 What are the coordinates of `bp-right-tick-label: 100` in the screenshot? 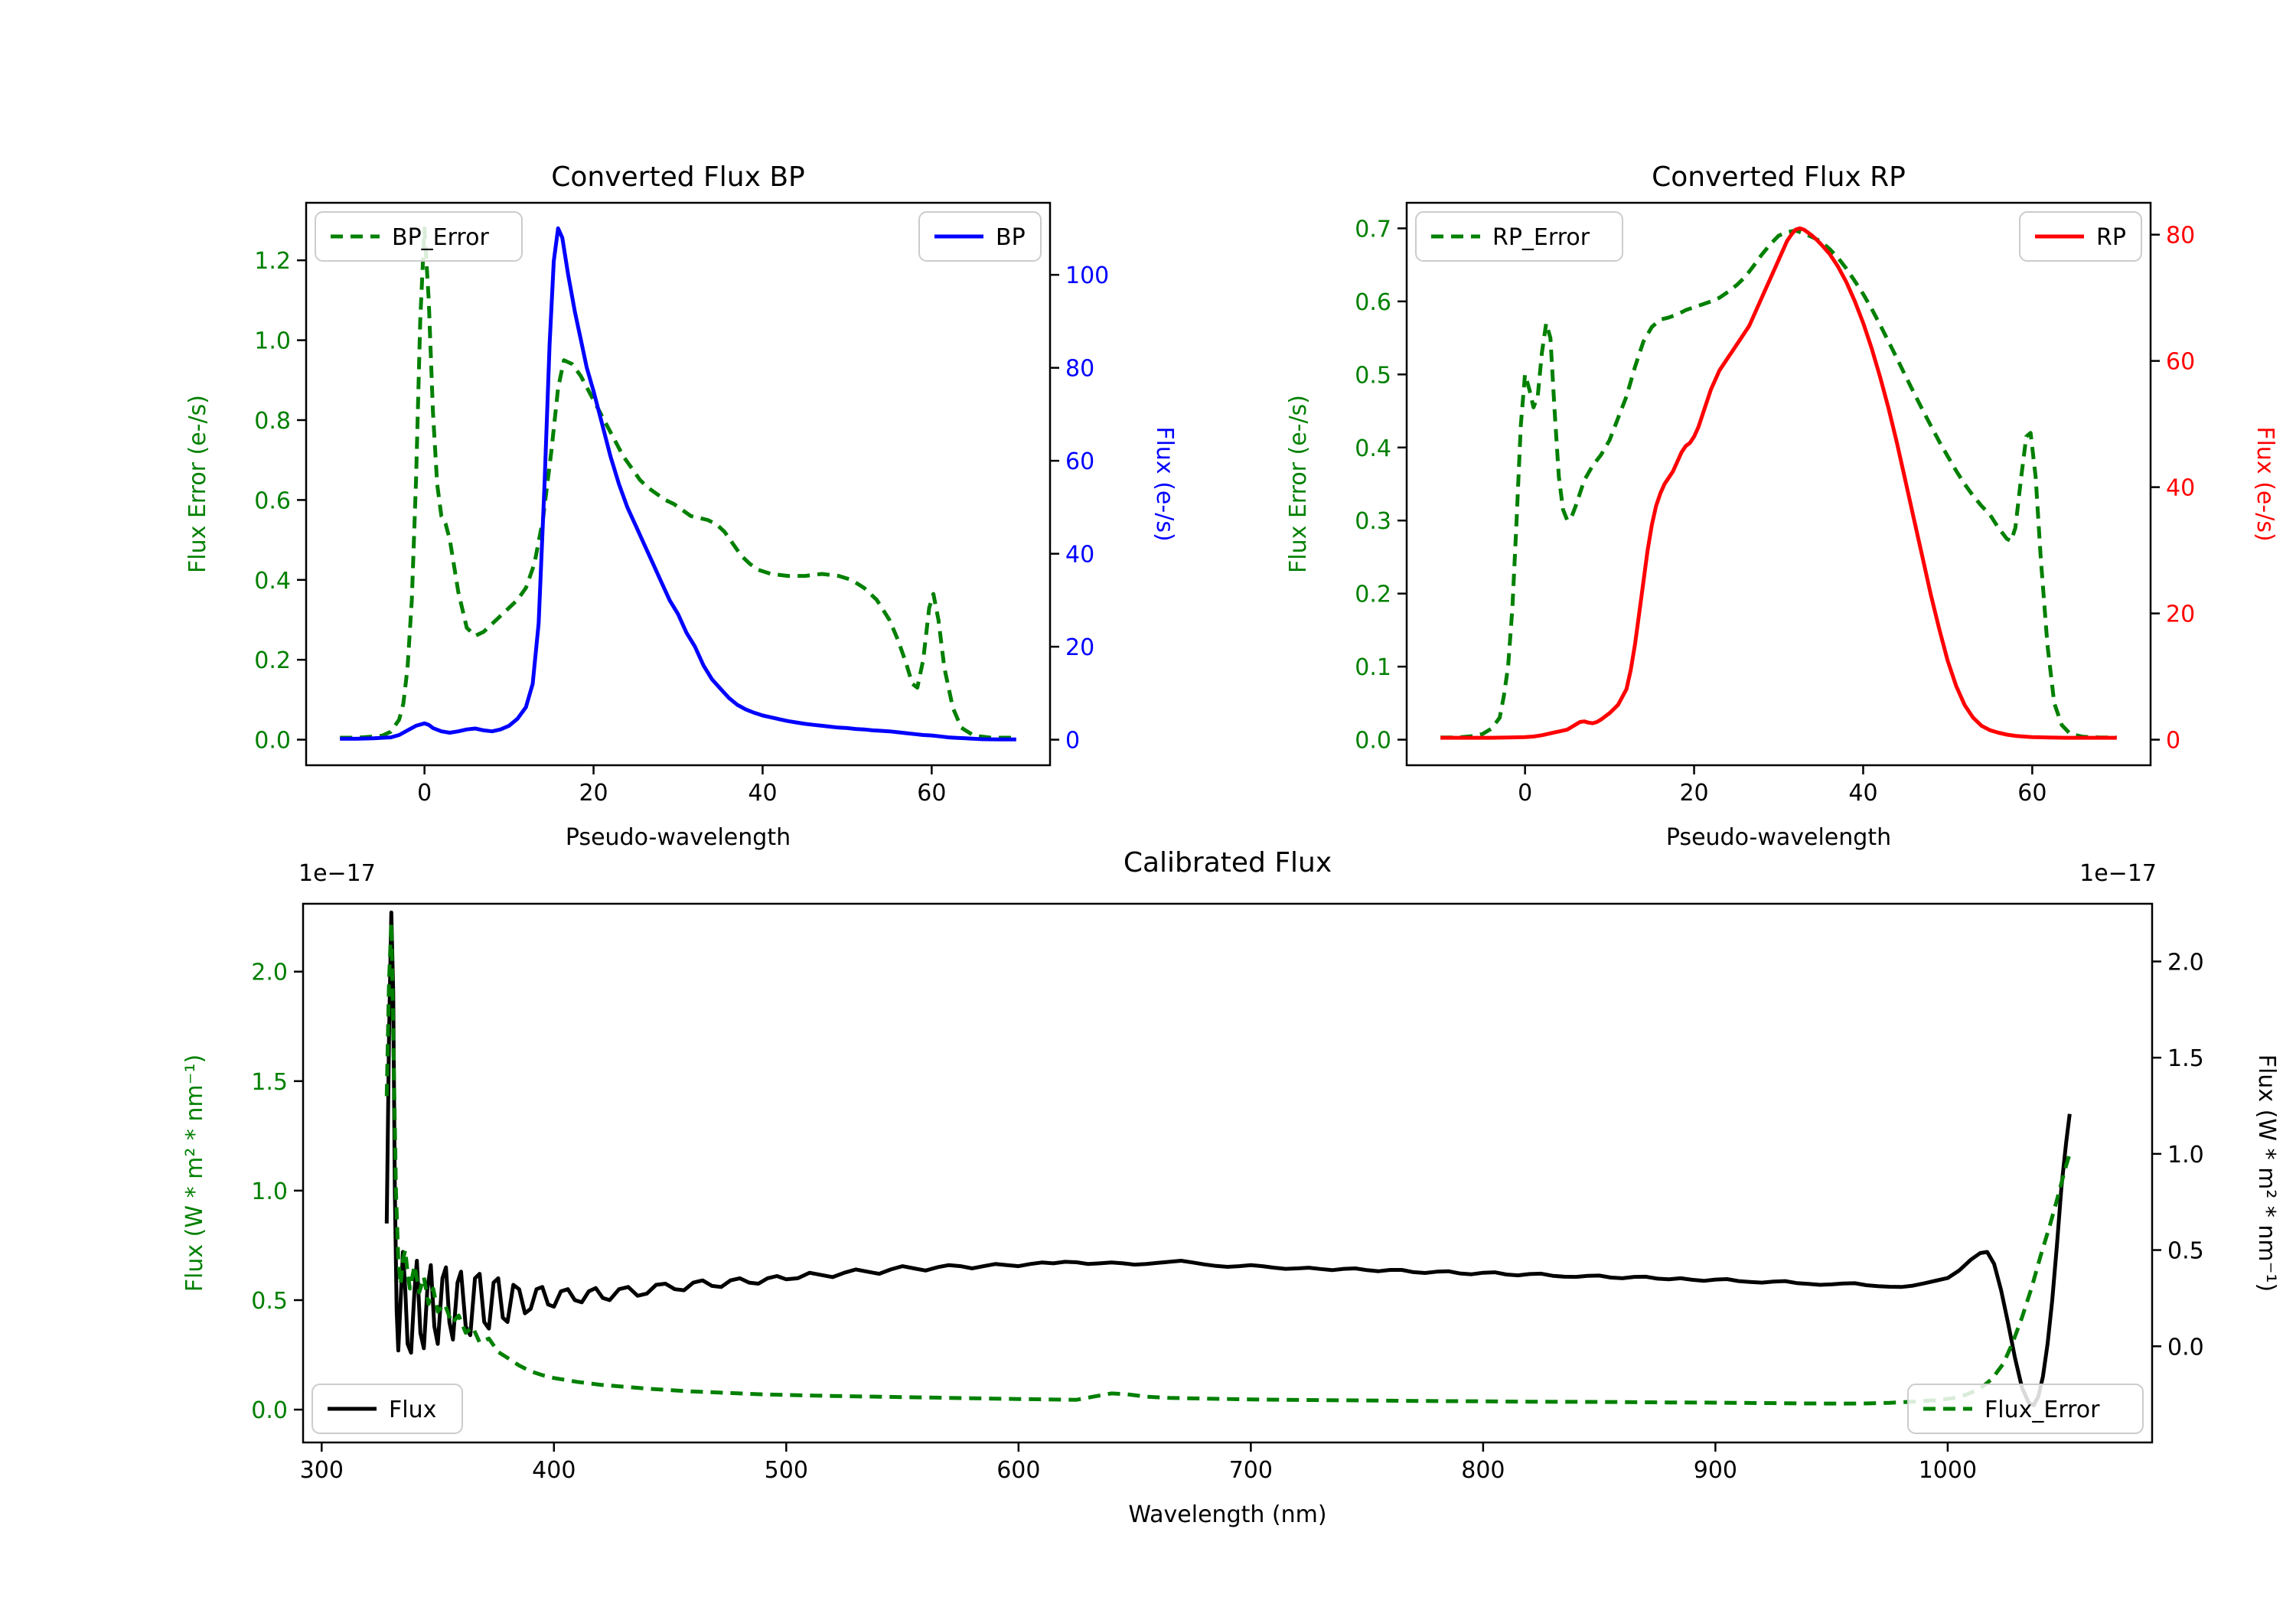 It's located at (1087, 275).